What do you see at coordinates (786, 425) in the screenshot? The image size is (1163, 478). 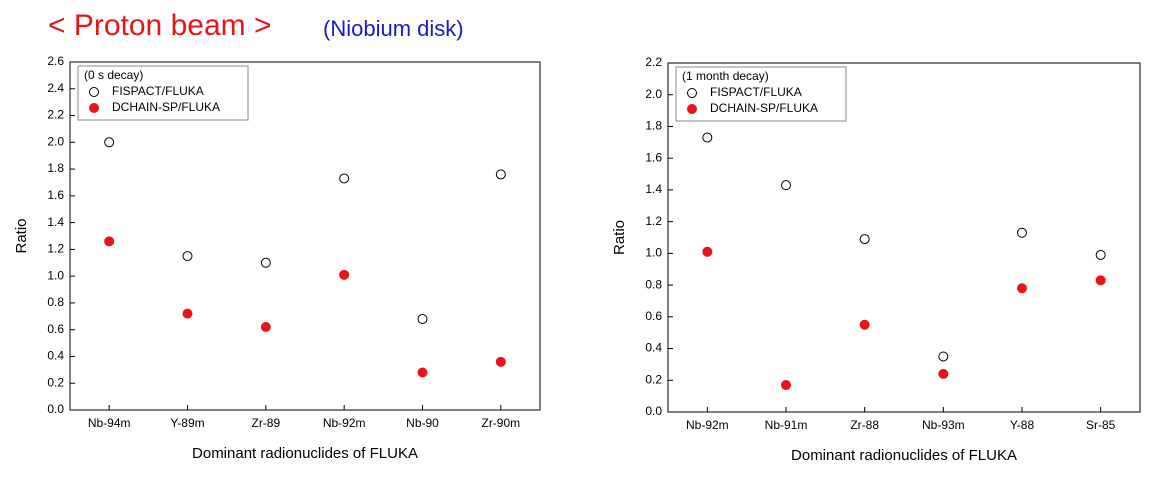 I see `x-tick-label: Nb-91m` at bounding box center [786, 425].